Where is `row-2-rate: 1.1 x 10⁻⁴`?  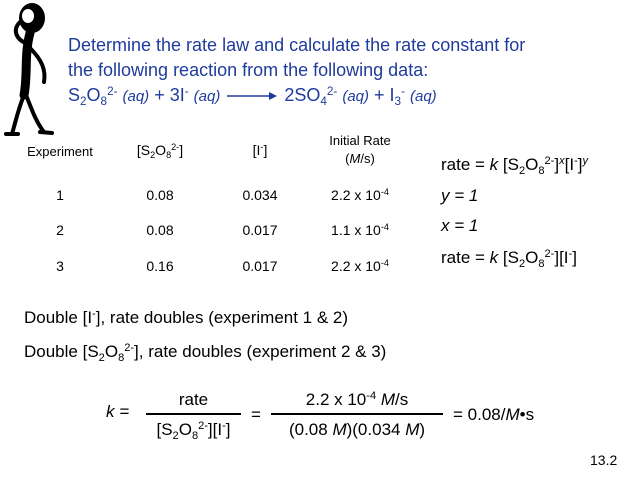
row-2-rate: 1.1 x 10⁻⁴ is located at coordinates (360, 230).